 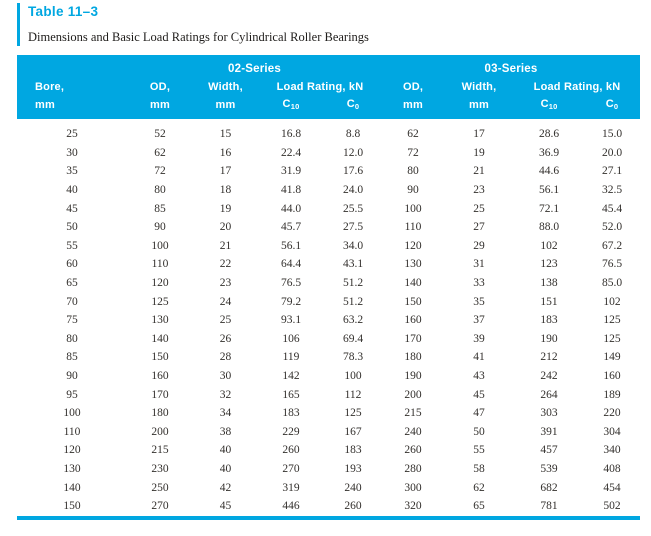 I want to click on table-cell: 39, so click(x=479, y=338).